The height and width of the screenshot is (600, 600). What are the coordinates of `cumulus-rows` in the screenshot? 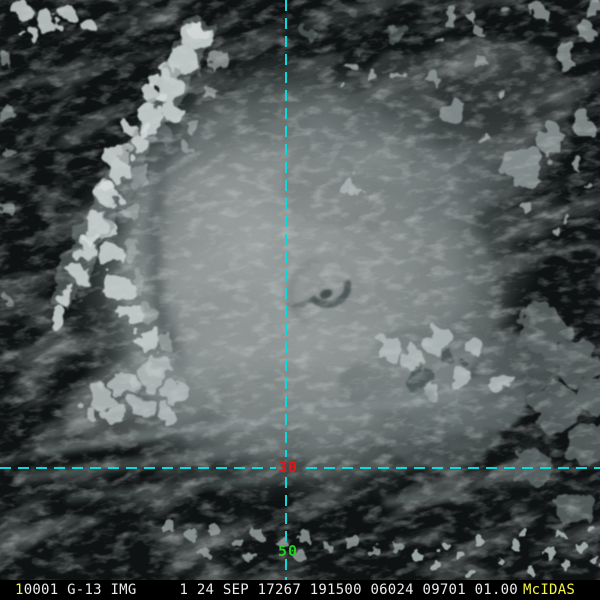 It's located at (381, 549).